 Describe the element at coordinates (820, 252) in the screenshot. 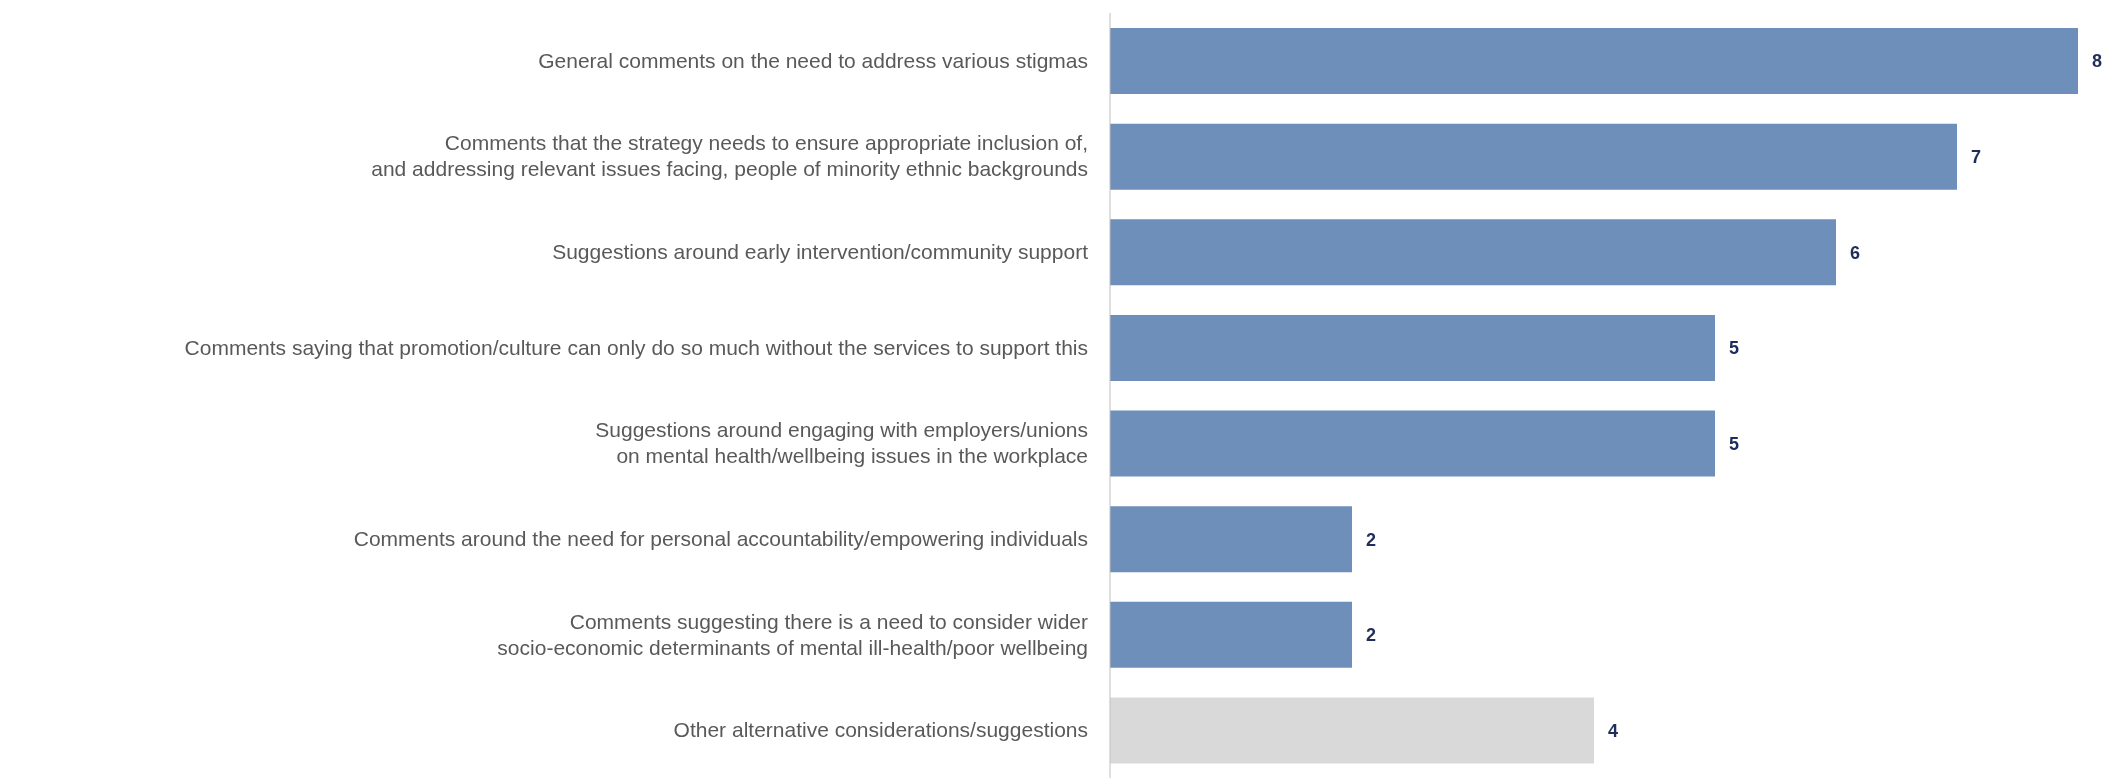

I see `y-tick-label: Suggestions around early intervention/community support` at that location.